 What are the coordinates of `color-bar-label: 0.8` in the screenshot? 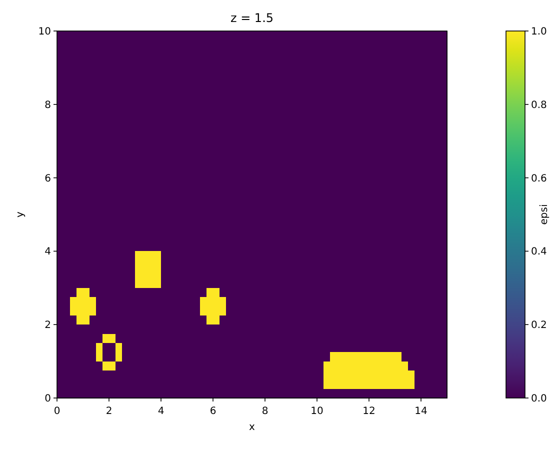 It's located at (539, 105).